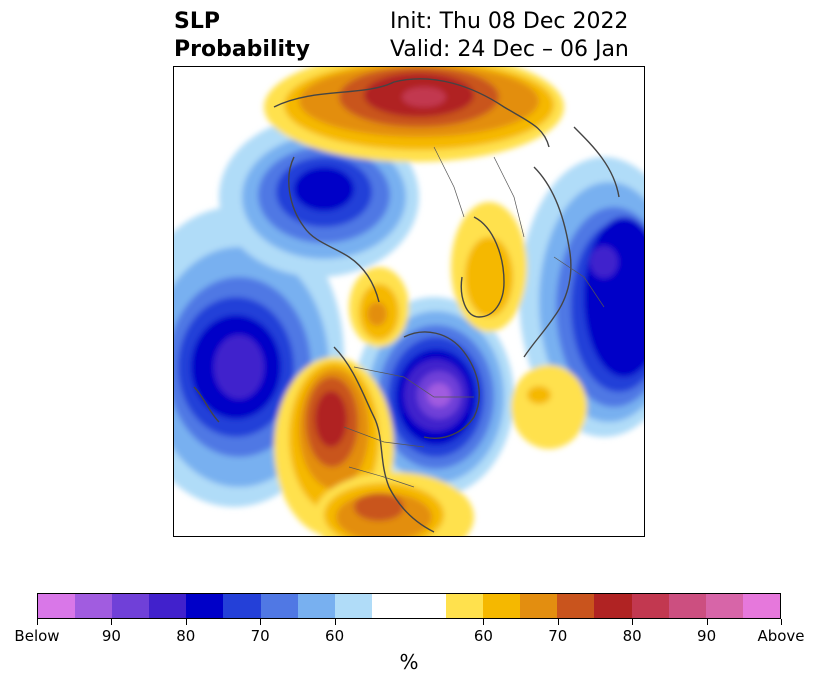 The width and height of the screenshot is (819, 686). I want to click on colorbar-tick-label: Below, so click(37, 636).